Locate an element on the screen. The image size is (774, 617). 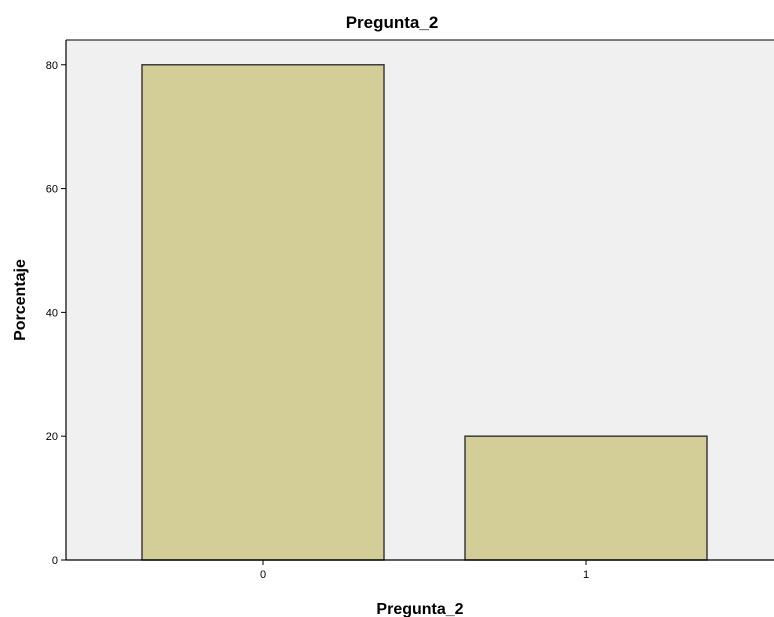
x-tick-label: 0 is located at coordinates (263, 575).